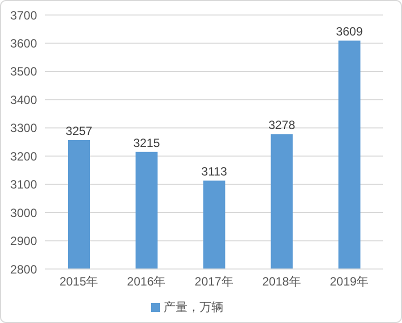 The image size is (402, 323). Describe the element at coordinates (78, 281) in the screenshot. I see `x-tick-label: 2015年` at that location.